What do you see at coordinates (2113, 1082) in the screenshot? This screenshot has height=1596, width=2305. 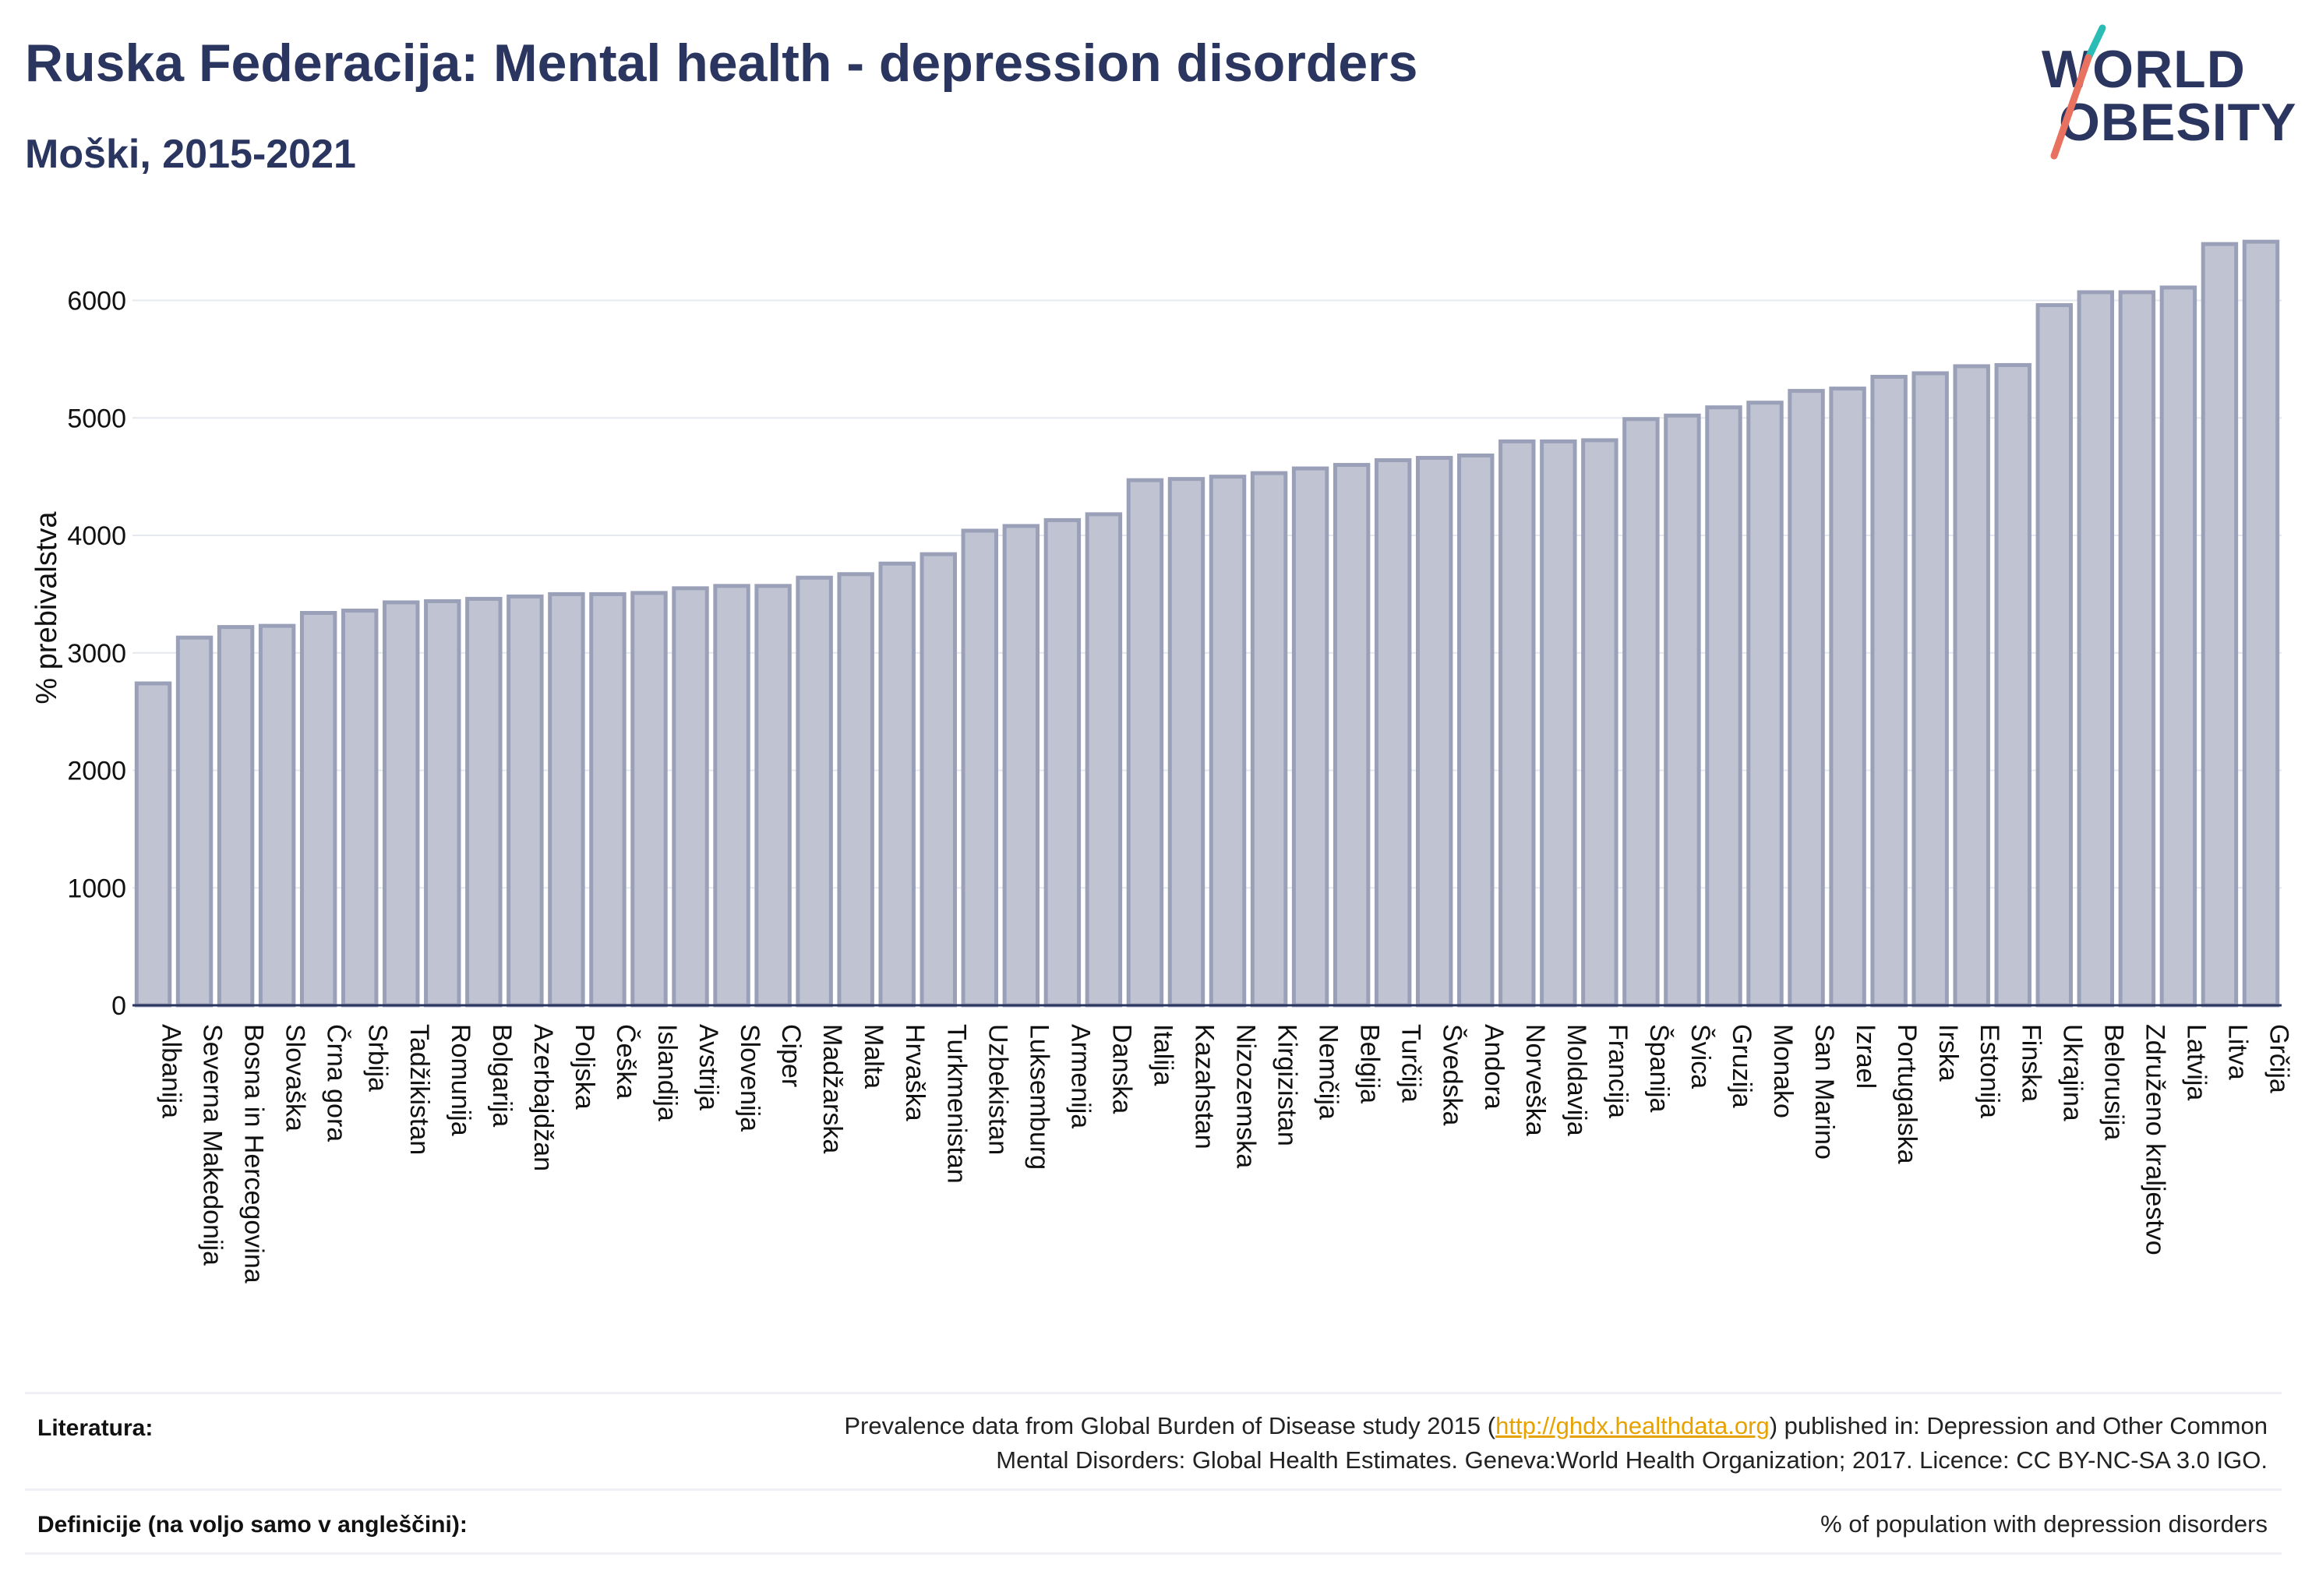 I see `x-tick-label: Belorusija` at bounding box center [2113, 1082].